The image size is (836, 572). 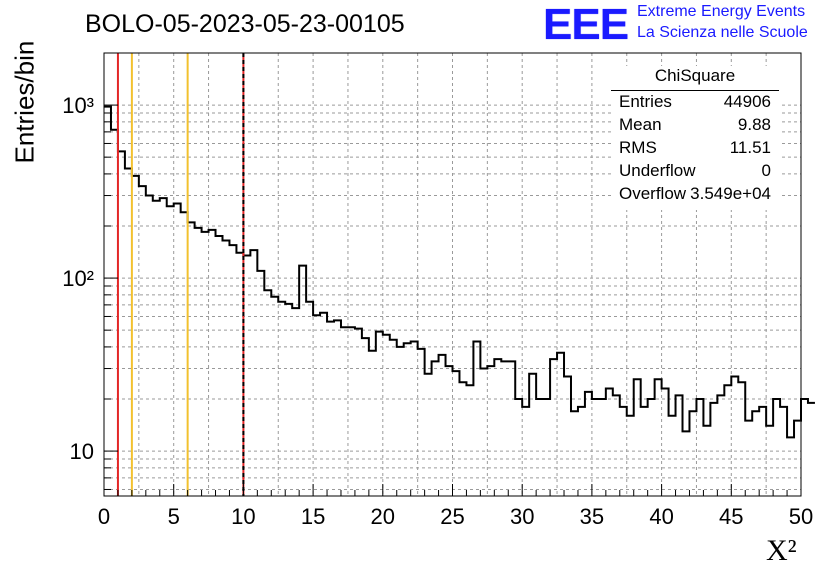 What do you see at coordinates (695, 103) in the screenshot?
I see `stats-row: Entries 44906` at bounding box center [695, 103].